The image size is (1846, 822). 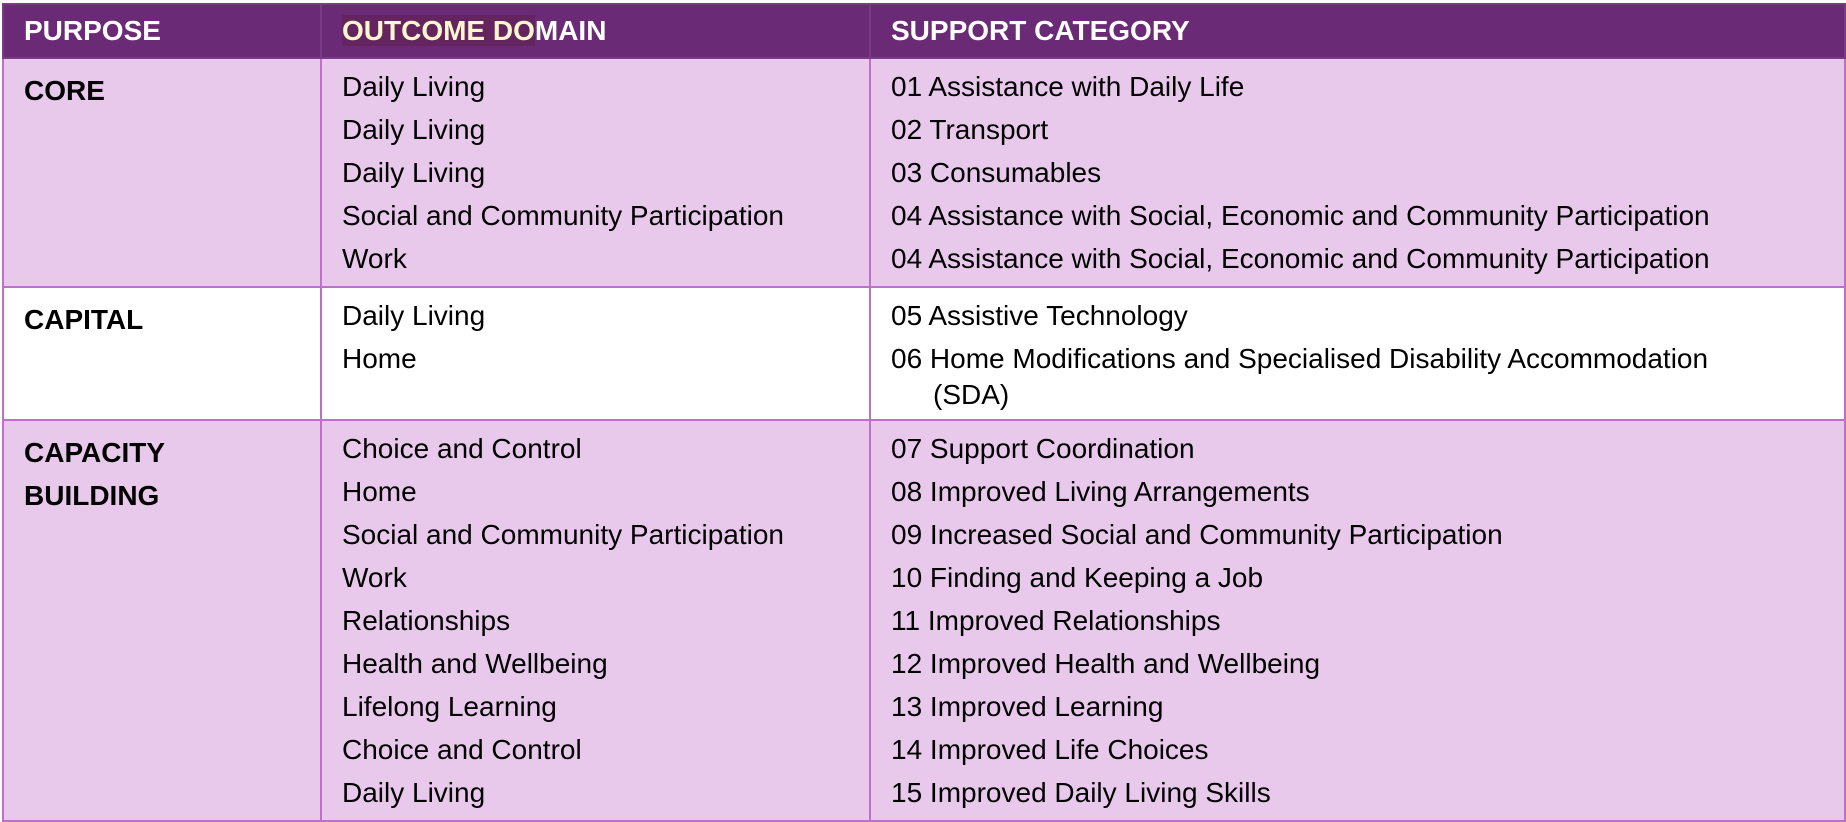 What do you see at coordinates (64, 90) in the screenshot?
I see `purpose-label: CORE` at bounding box center [64, 90].